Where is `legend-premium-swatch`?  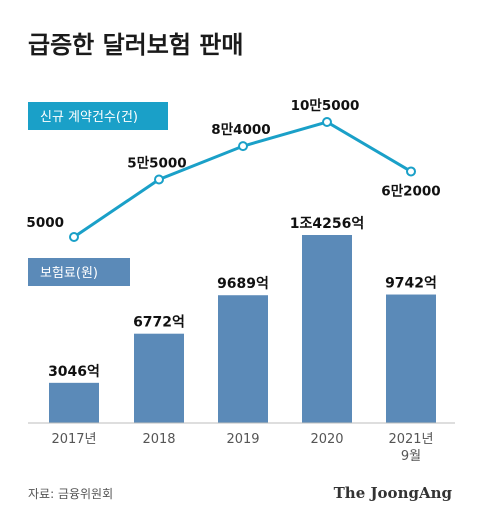
legend-premium-swatch is located at coordinates (79, 272).